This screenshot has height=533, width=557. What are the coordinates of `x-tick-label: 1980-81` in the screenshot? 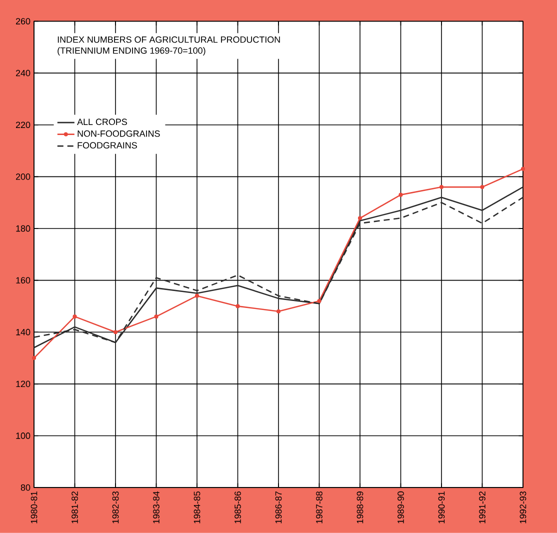 It's located at (34, 508).